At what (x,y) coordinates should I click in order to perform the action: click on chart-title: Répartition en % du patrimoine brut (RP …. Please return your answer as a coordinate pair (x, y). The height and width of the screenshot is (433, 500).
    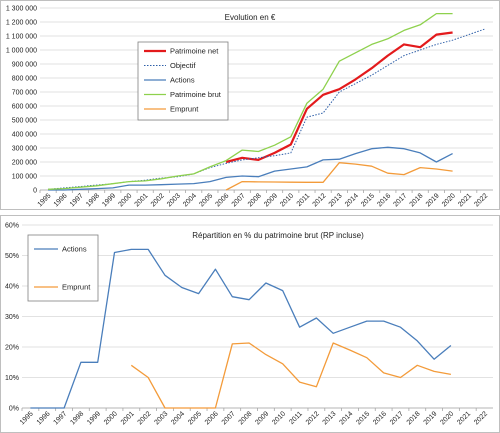
    Looking at the image, I should click on (278, 235).